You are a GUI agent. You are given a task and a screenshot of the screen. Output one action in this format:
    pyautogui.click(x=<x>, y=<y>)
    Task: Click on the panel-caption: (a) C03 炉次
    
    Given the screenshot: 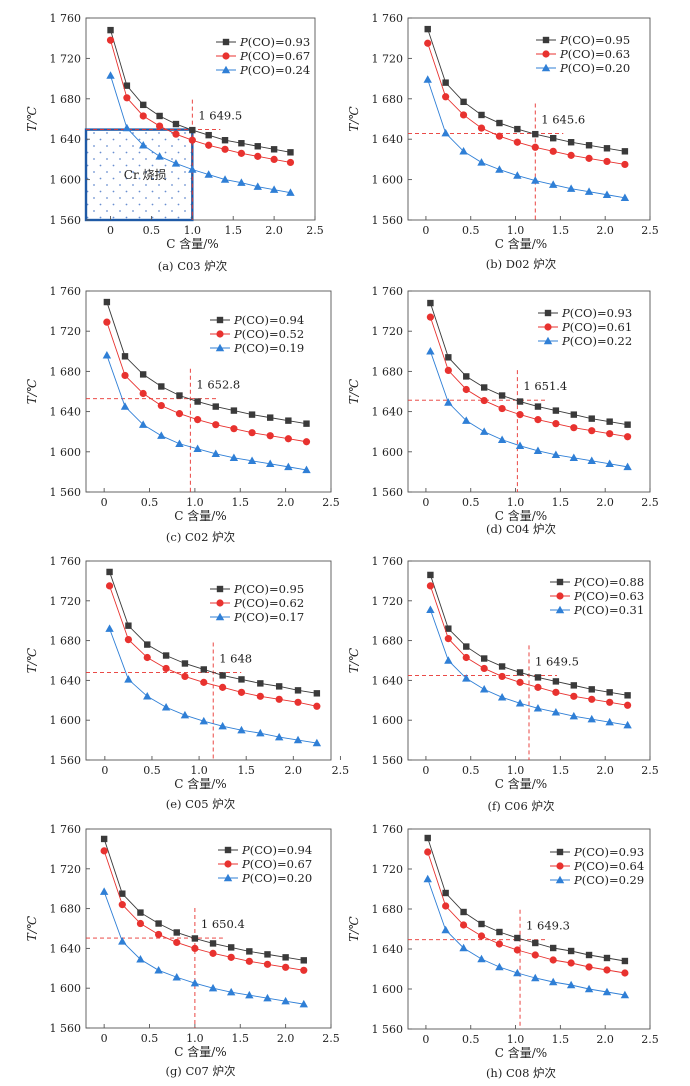 What is the action you would take?
    pyautogui.click(x=193, y=266)
    